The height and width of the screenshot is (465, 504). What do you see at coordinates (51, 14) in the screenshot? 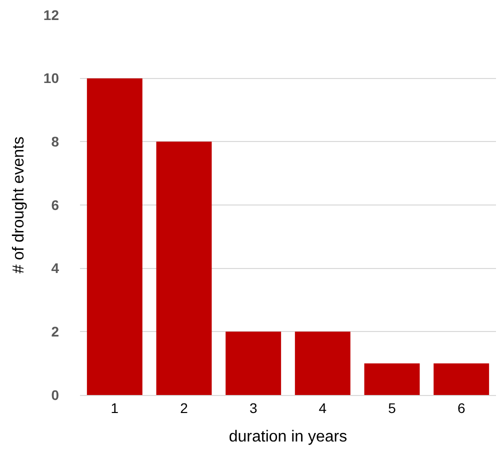
I see `y-tick-label: 12` at bounding box center [51, 14].